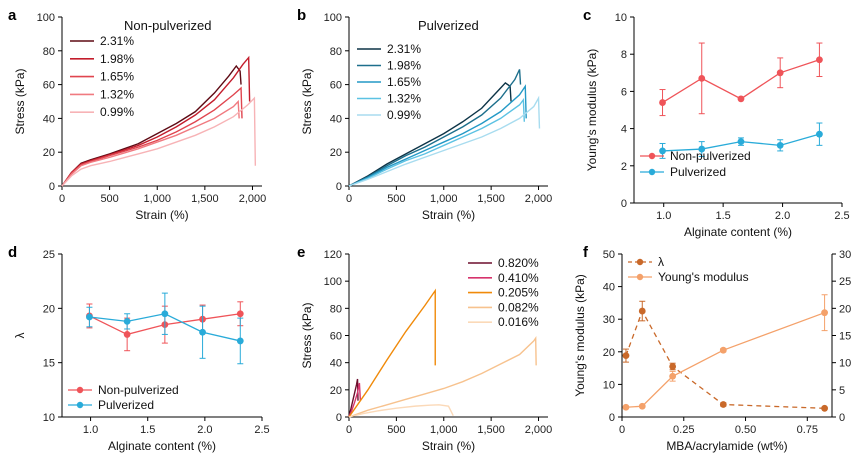 Image resolution: width=860 pixels, height=465 pixels. I want to click on x-axis-label: MBA/acrylamide (wt%), so click(726, 446).